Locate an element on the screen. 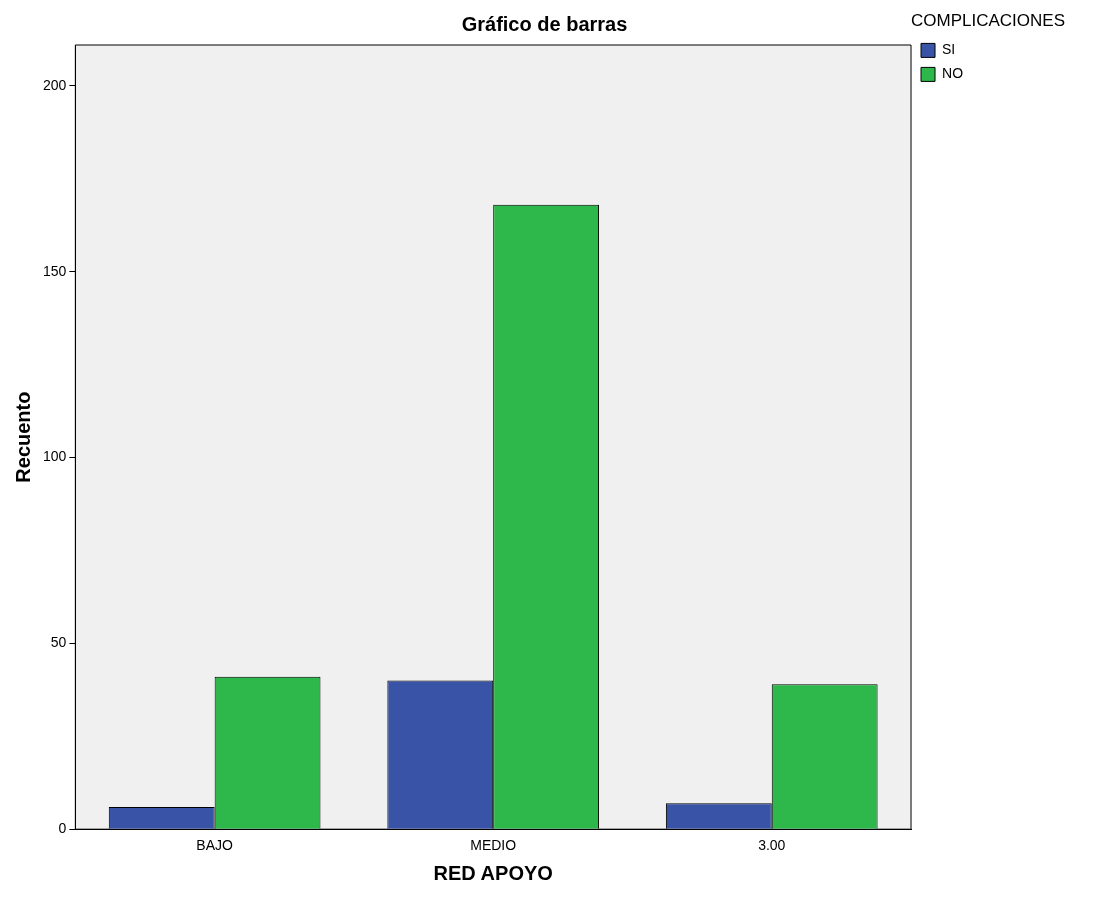 The height and width of the screenshot is (898, 1099). legend-title: COMPLICACIONES is located at coordinates (988, 21).